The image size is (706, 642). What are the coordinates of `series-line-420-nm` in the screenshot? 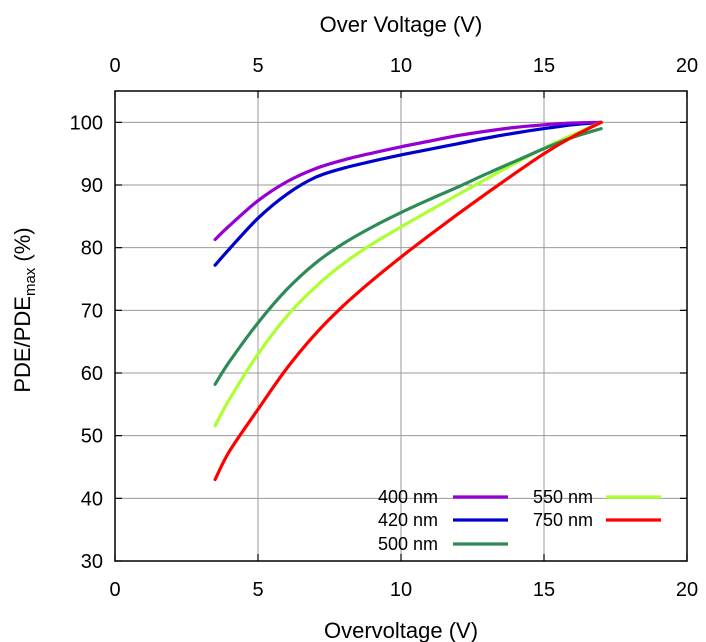 It's located at (408, 193).